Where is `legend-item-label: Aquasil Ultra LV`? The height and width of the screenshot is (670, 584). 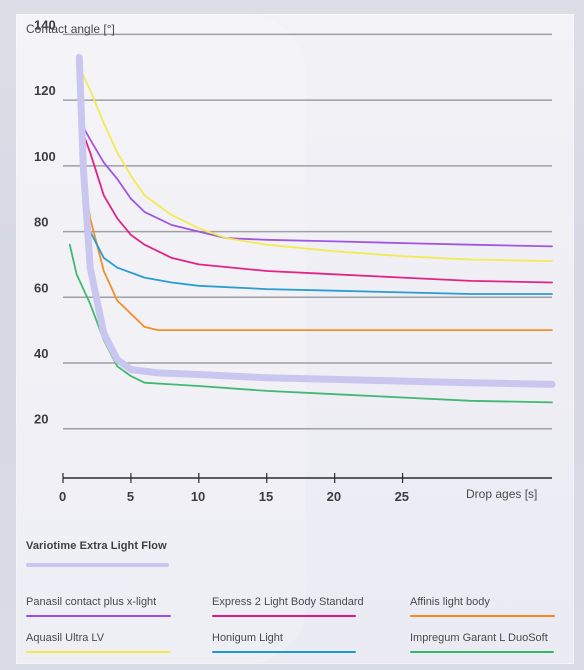 legend-item-label: Aquasil Ultra LV is located at coordinates (65, 638).